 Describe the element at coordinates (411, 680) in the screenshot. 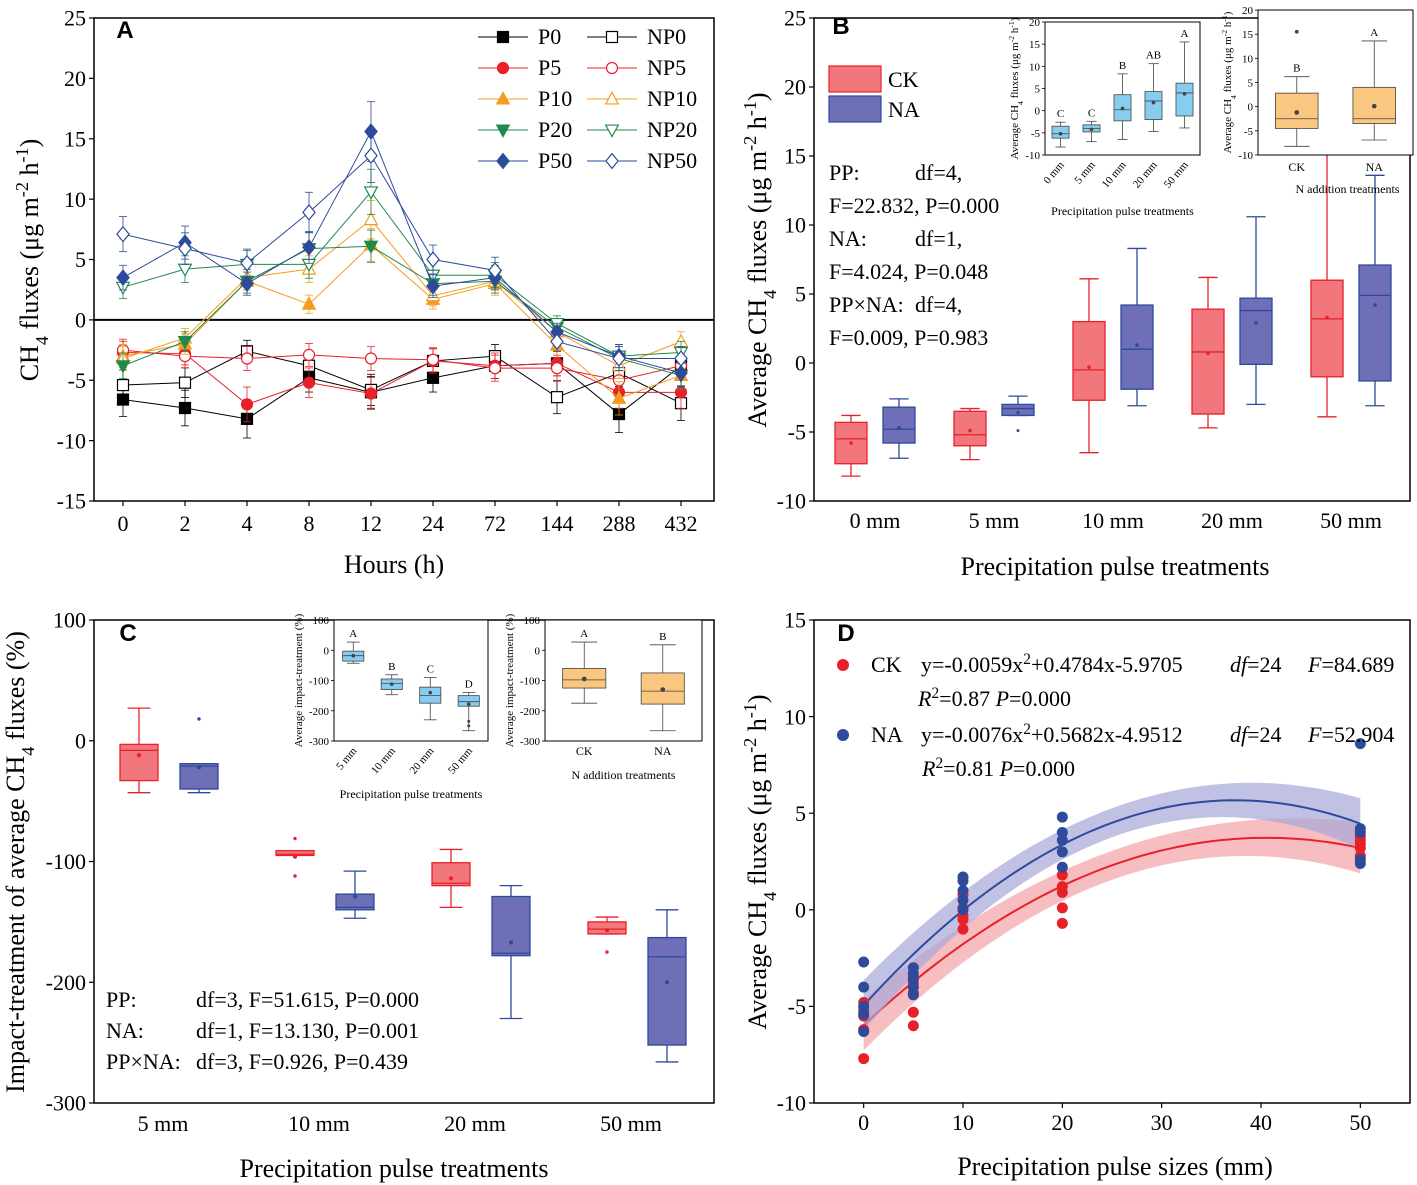

I see `inset-frame` at that location.